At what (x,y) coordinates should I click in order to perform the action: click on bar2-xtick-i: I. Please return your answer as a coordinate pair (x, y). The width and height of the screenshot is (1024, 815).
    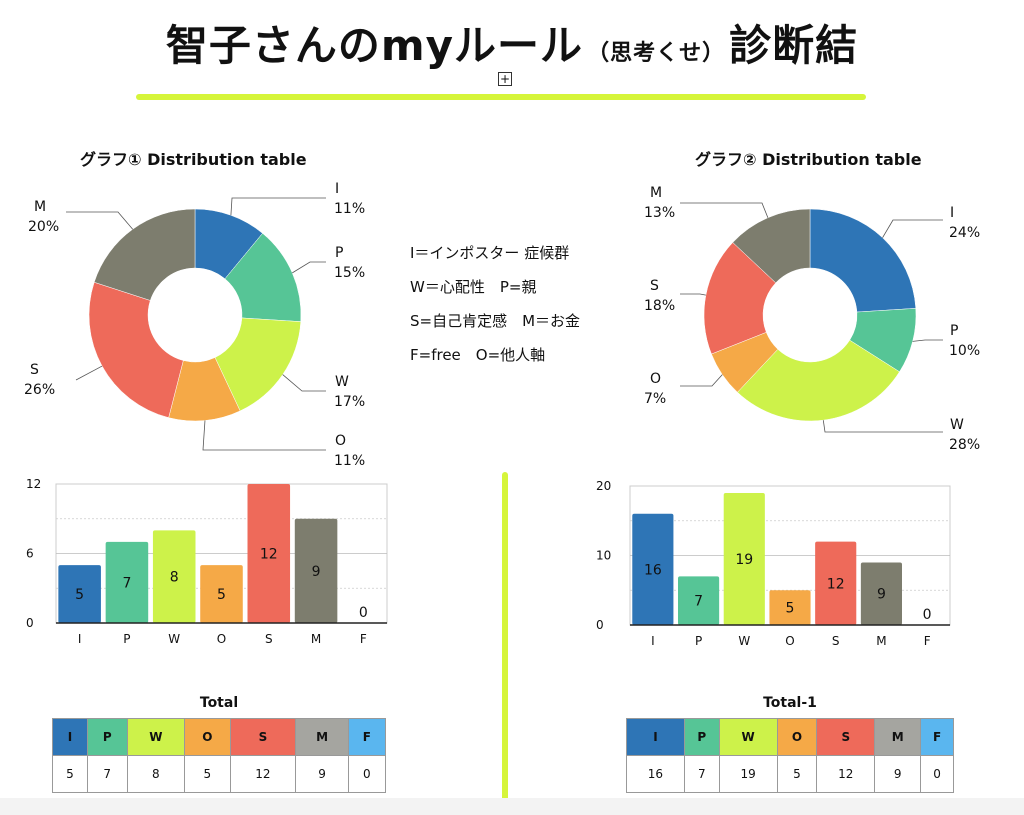
    Looking at the image, I should click on (653, 641).